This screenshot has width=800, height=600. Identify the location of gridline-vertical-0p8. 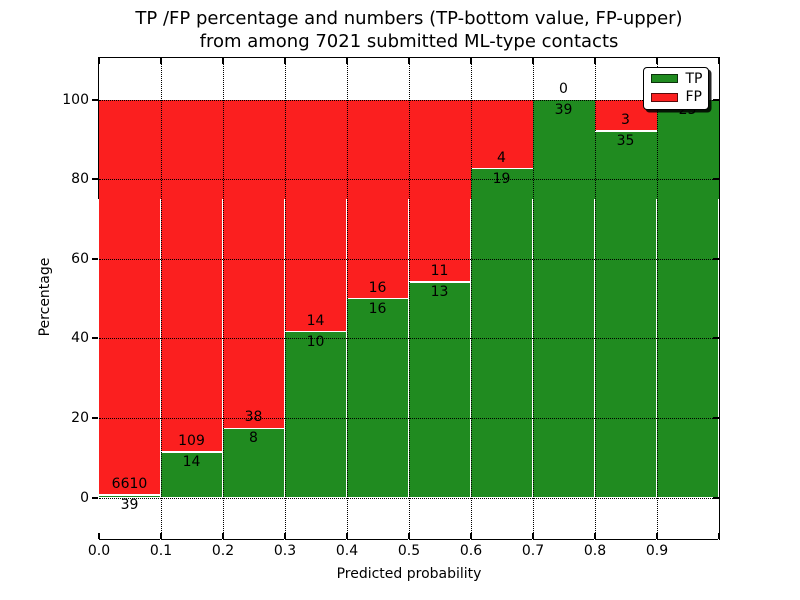
(595, 298).